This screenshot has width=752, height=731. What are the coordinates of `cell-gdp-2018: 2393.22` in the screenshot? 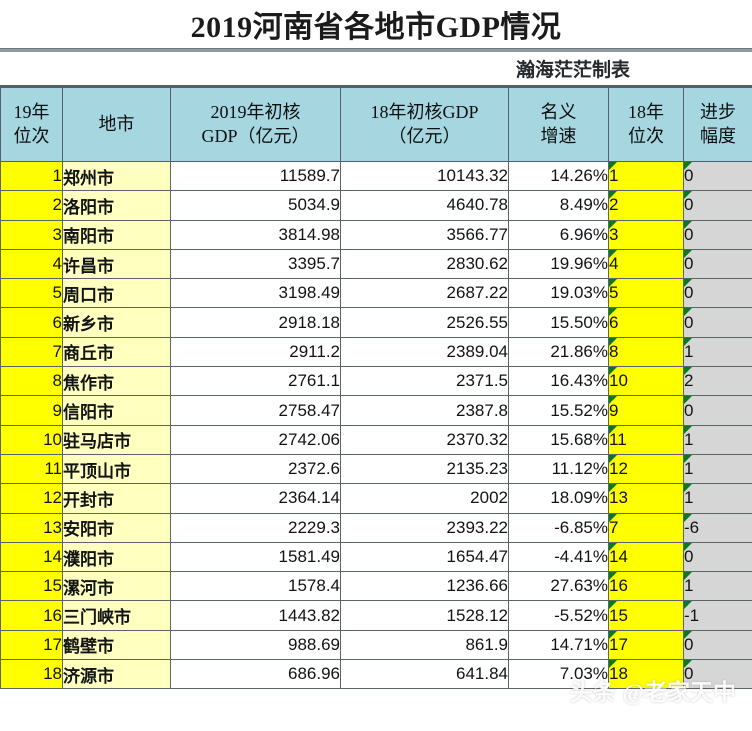 It's located at (424, 527).